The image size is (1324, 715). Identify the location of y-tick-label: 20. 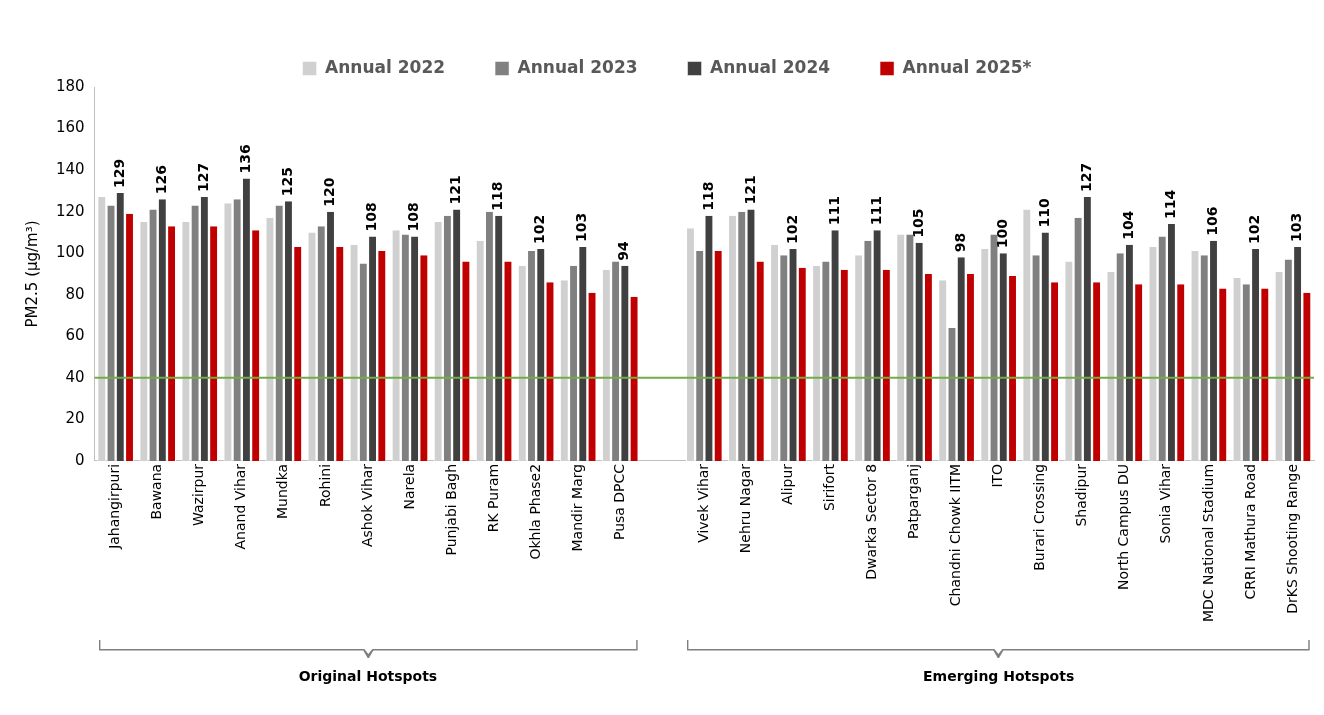
(75, 418).